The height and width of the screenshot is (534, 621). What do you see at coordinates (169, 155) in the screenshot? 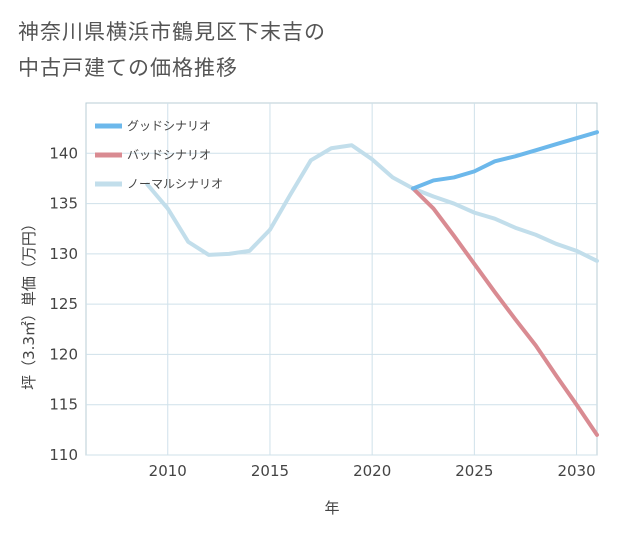
I see `bad-scenario-legend-label: バッドシナリオ` at bounding box center [169, 155].